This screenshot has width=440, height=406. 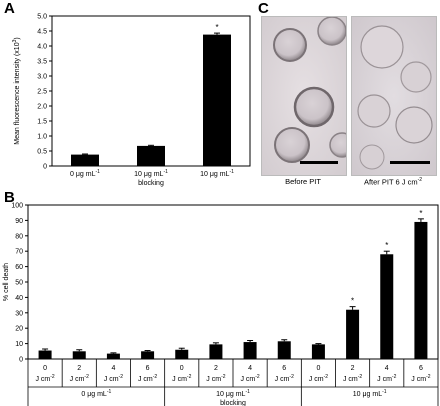 I want to click on chart-a-category-label: 0 μg mL-1, so click(x=85, y=173).